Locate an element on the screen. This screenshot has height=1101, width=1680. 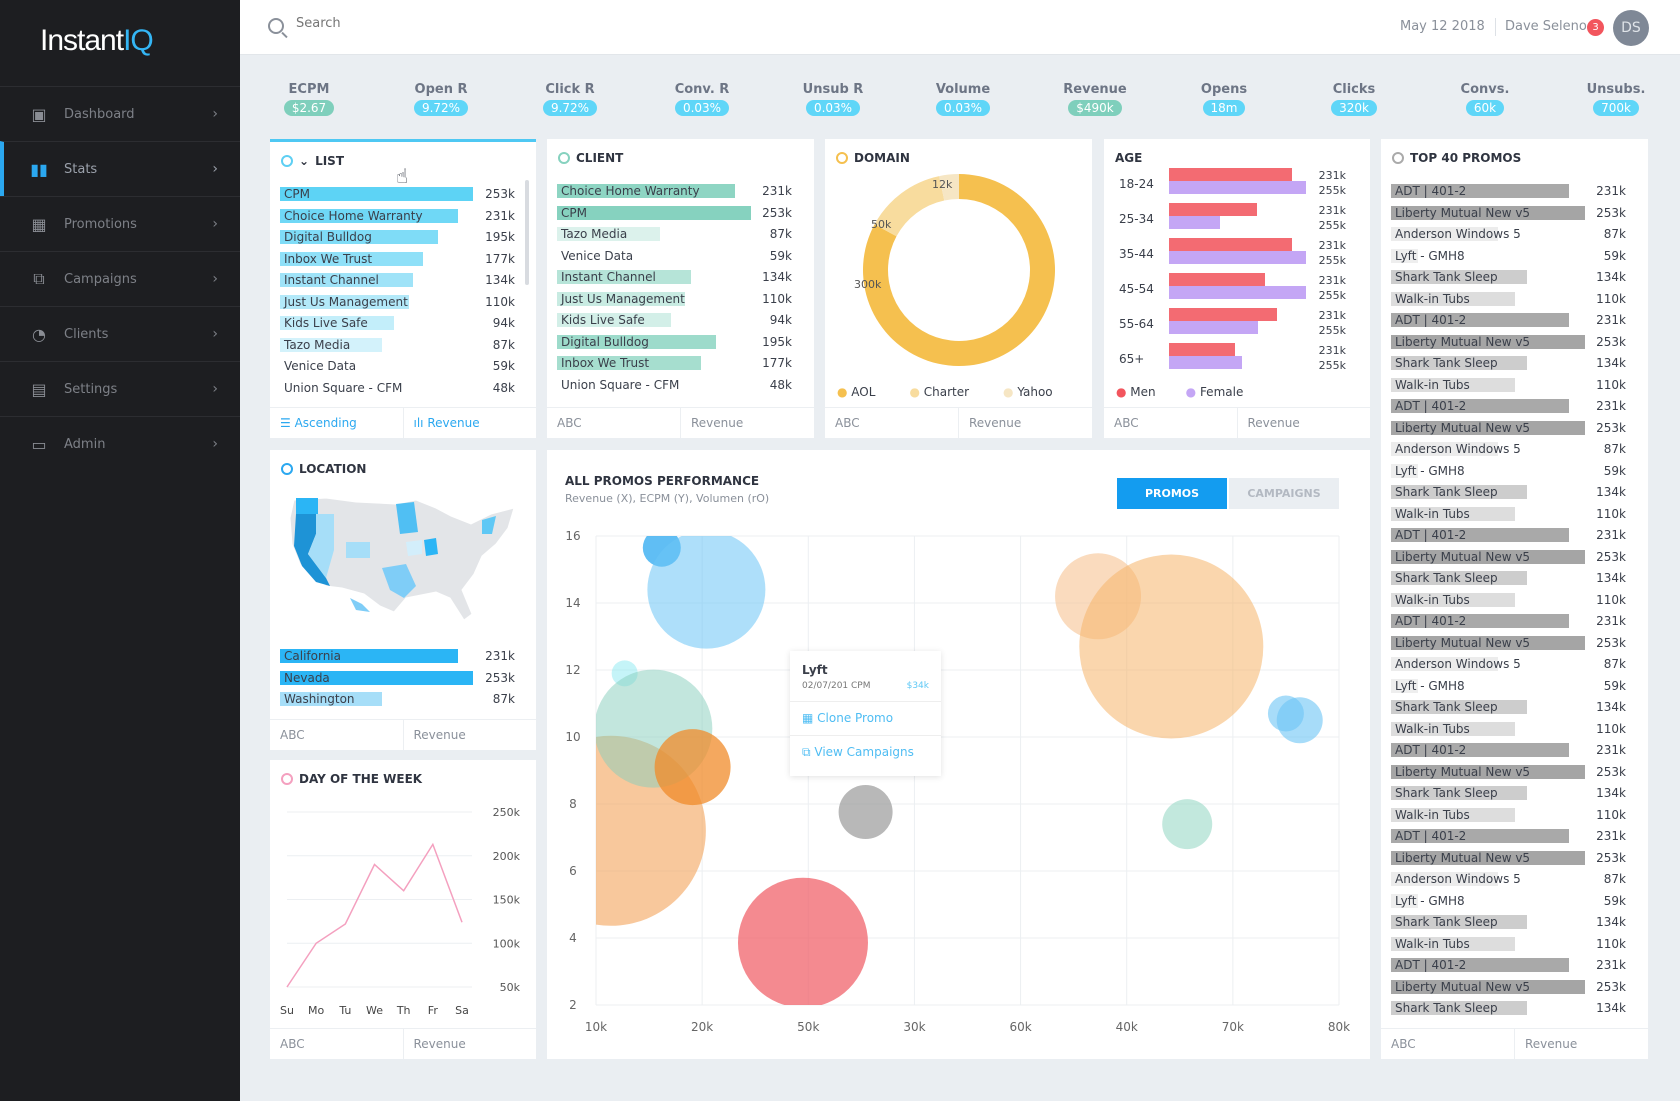
scrollbar is located at coordinates (527, 232).